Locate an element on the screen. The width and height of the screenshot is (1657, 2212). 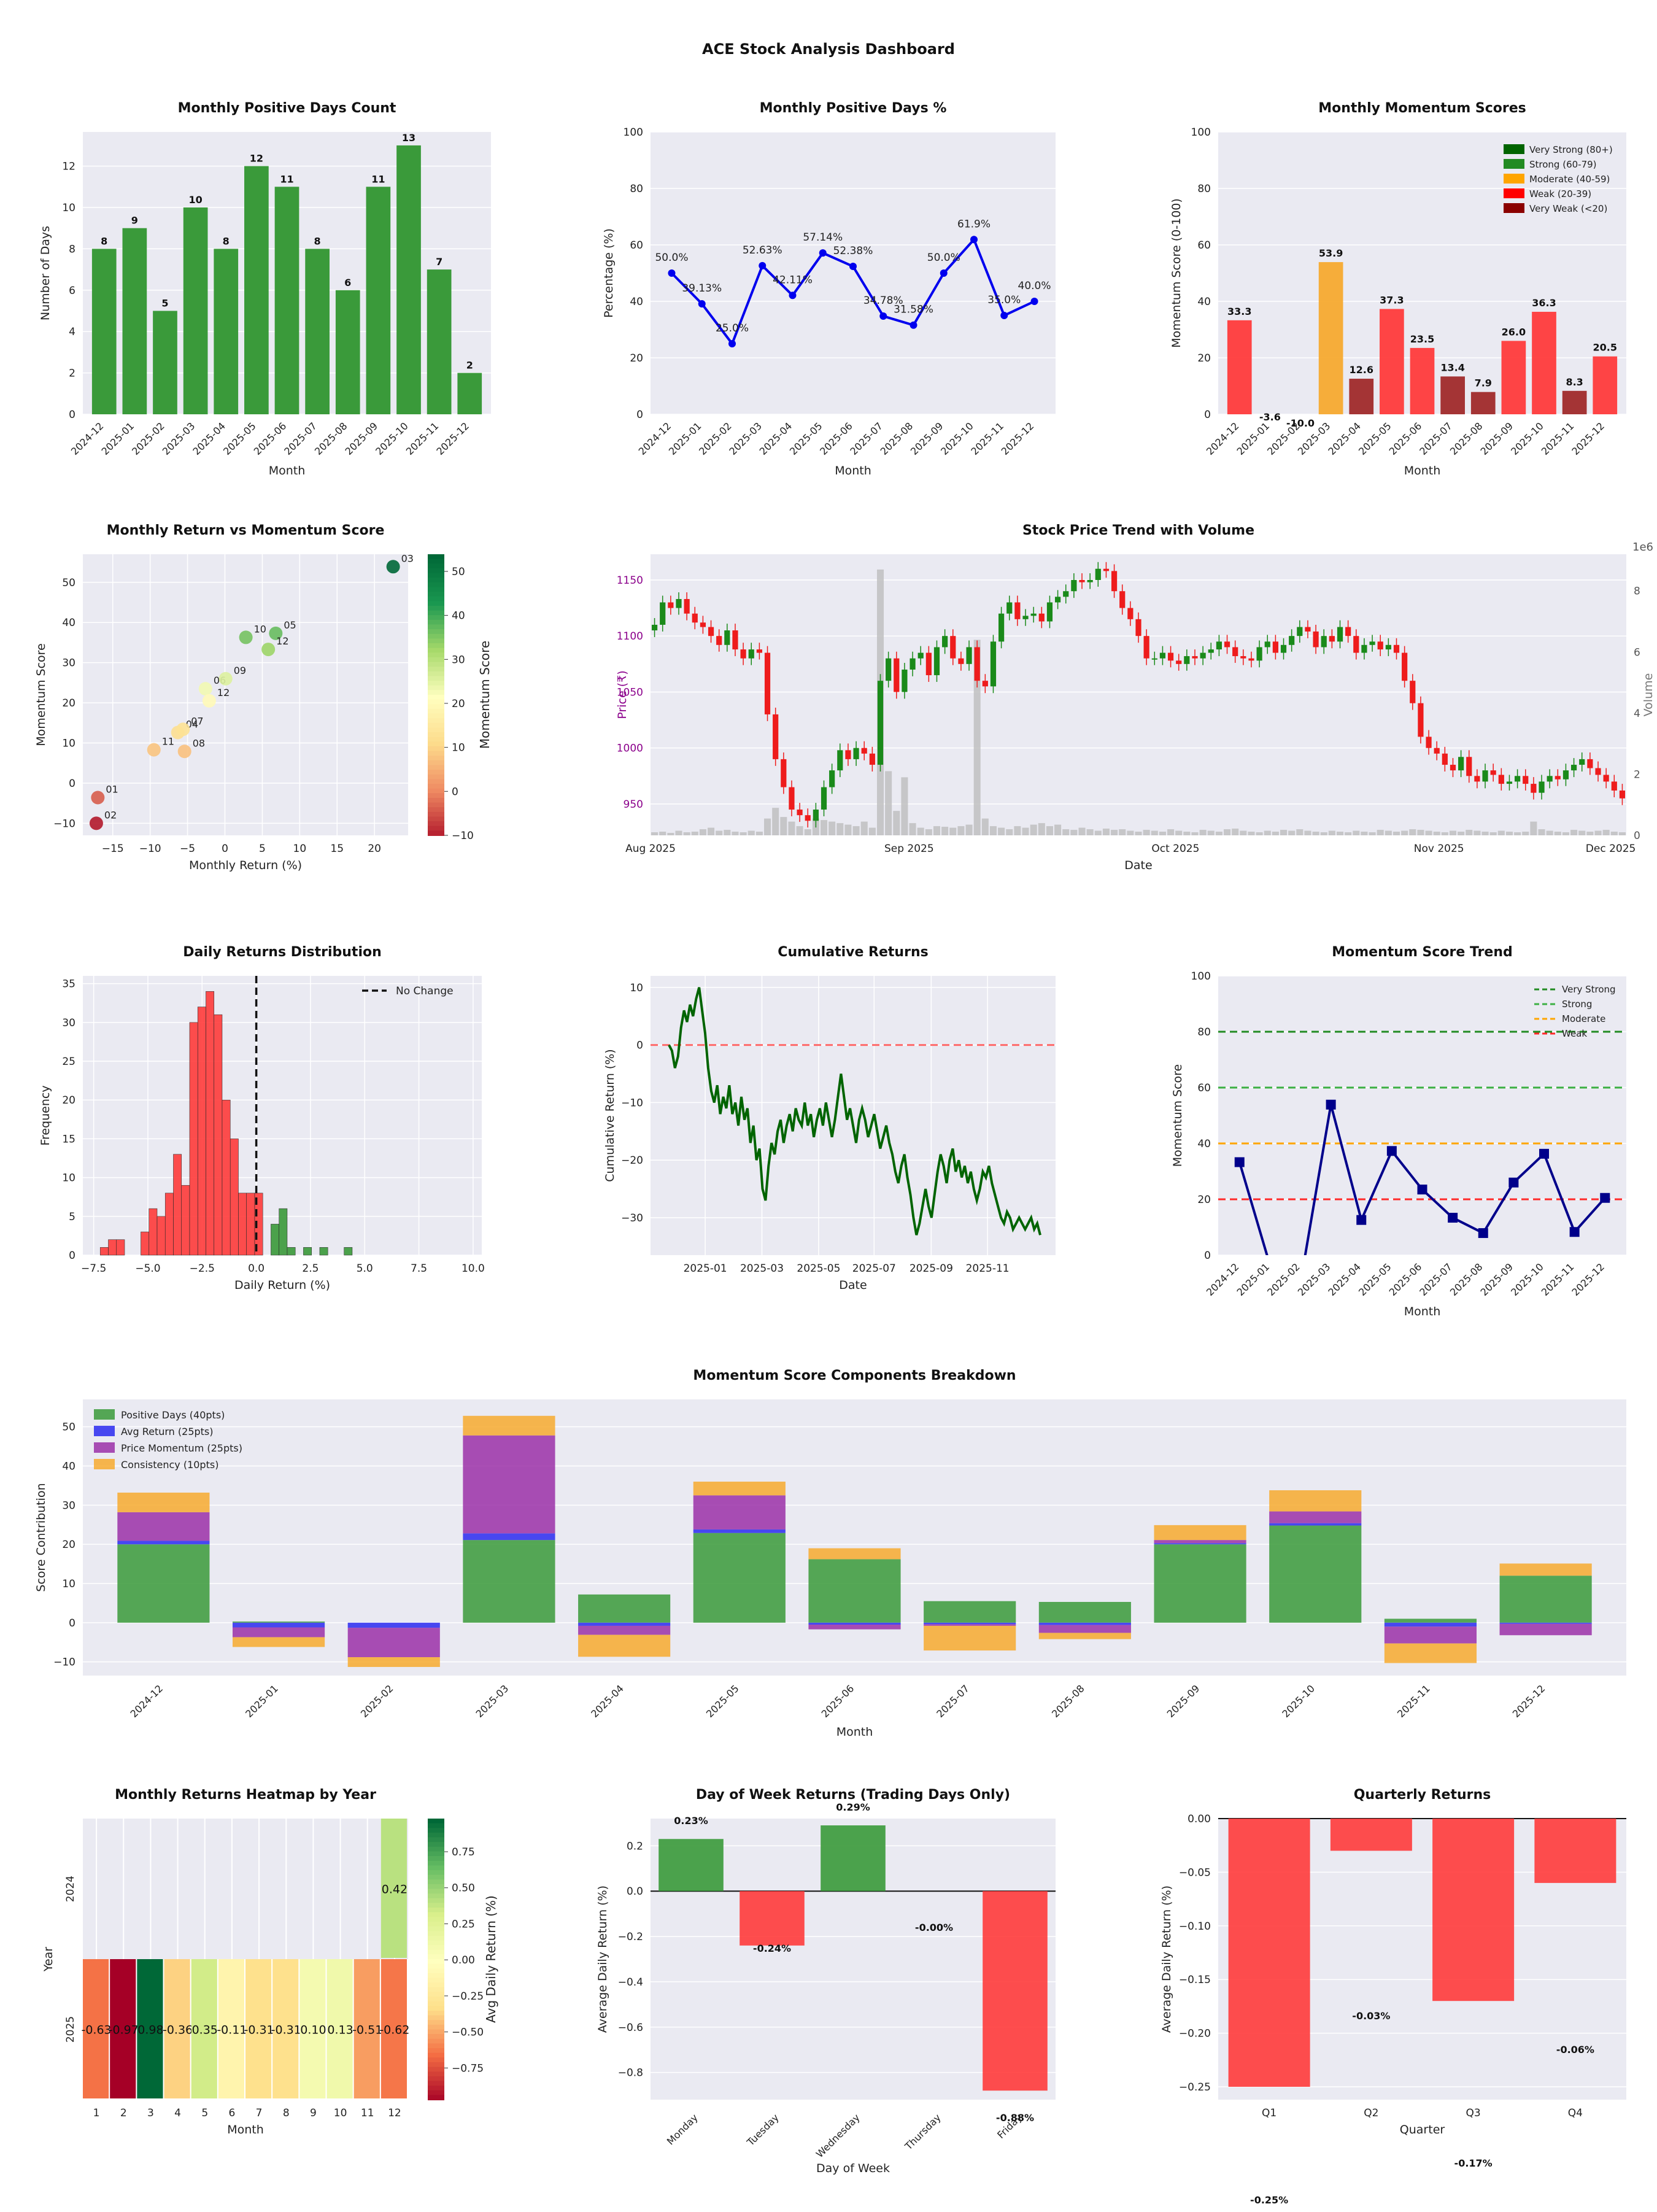
hist-ytick: 25 is located at coordinates (69, 1062).